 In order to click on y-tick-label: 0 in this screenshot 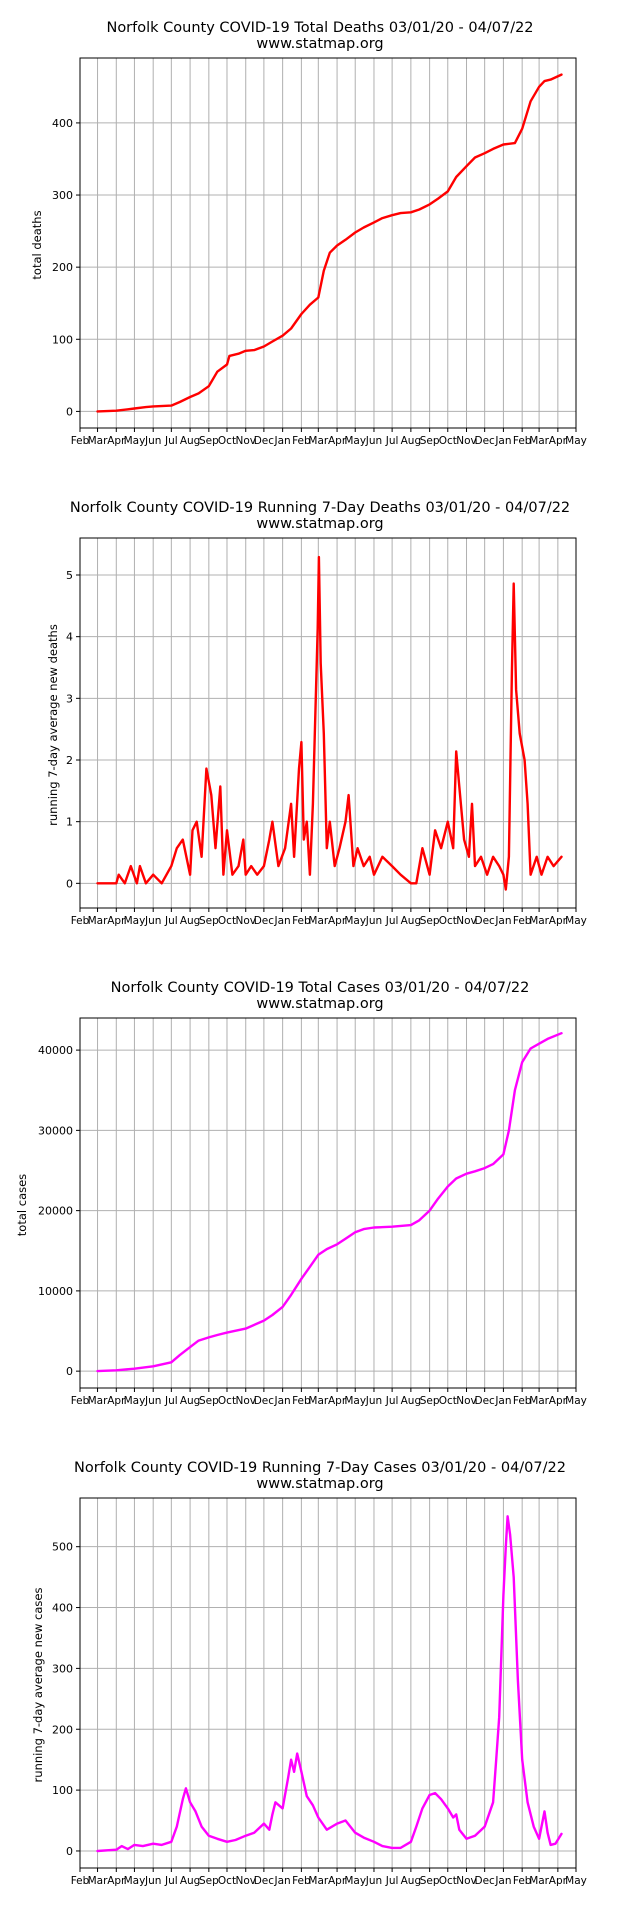, I will do `click(69, 411)`.